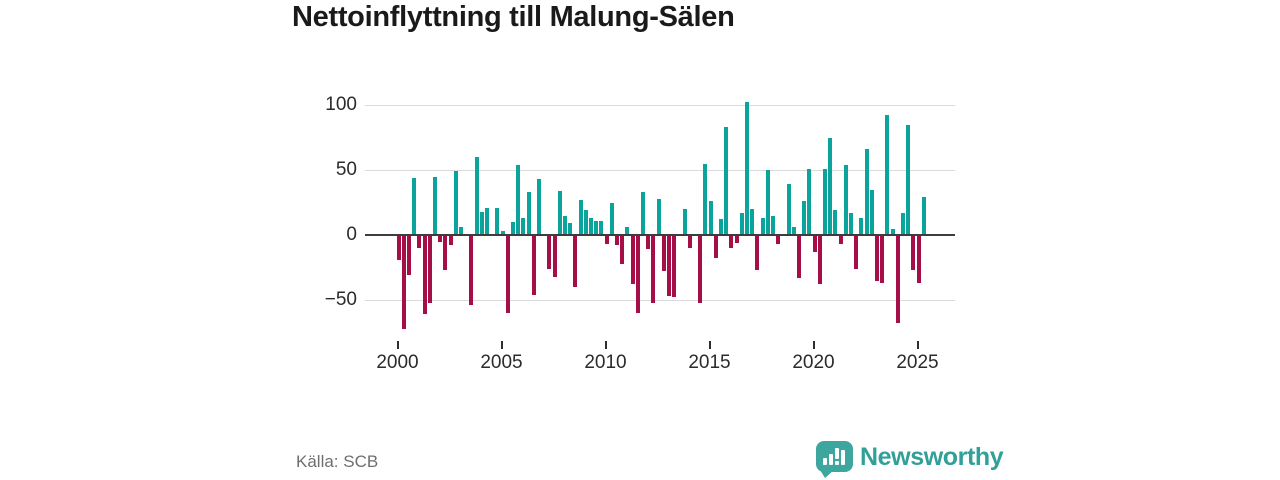 The image size is (1280, 480). What do you see at coordinates (513, 17) in the screenshot?
I see `chart-title: Nettoinflyttning till Malung-Sälen` at bounding box center [513, 17].